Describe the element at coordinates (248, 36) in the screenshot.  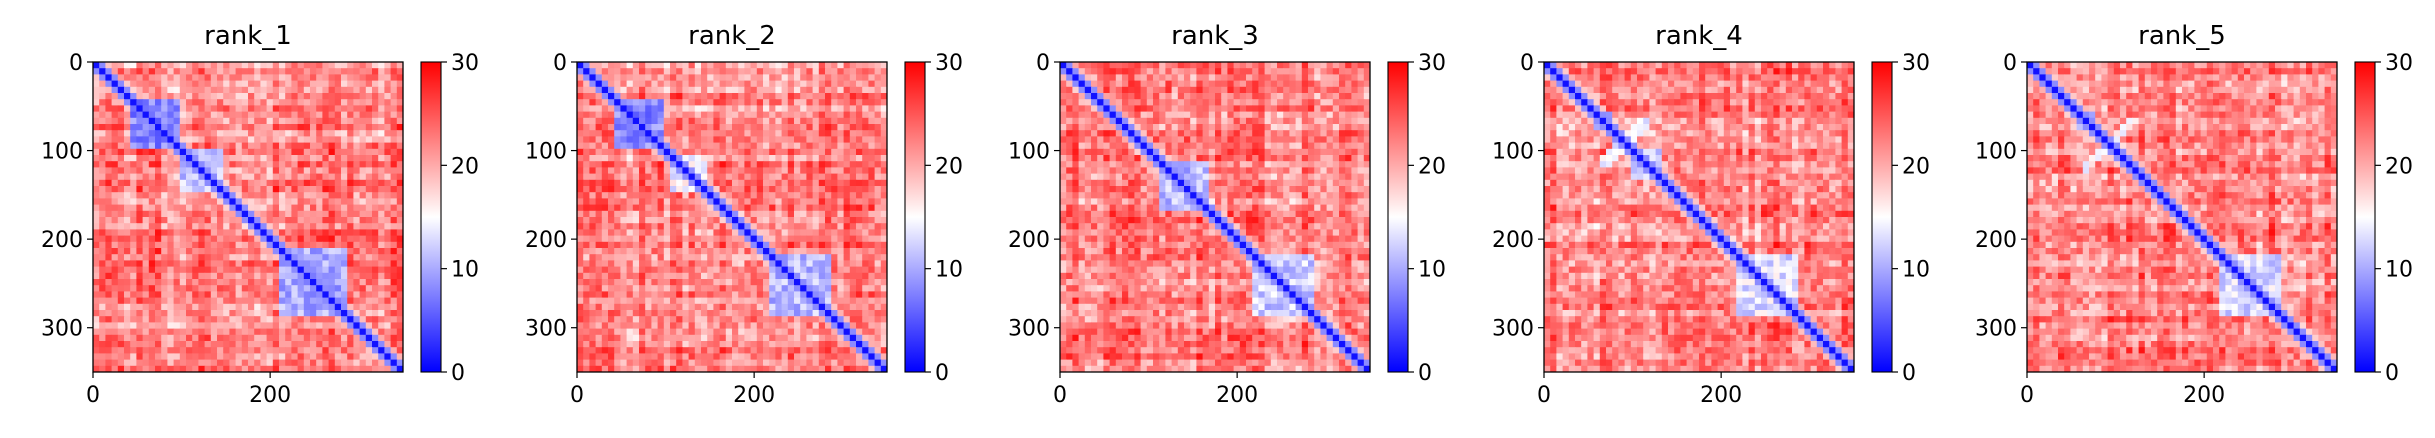
I see `panel-title: rank_1` at that location.